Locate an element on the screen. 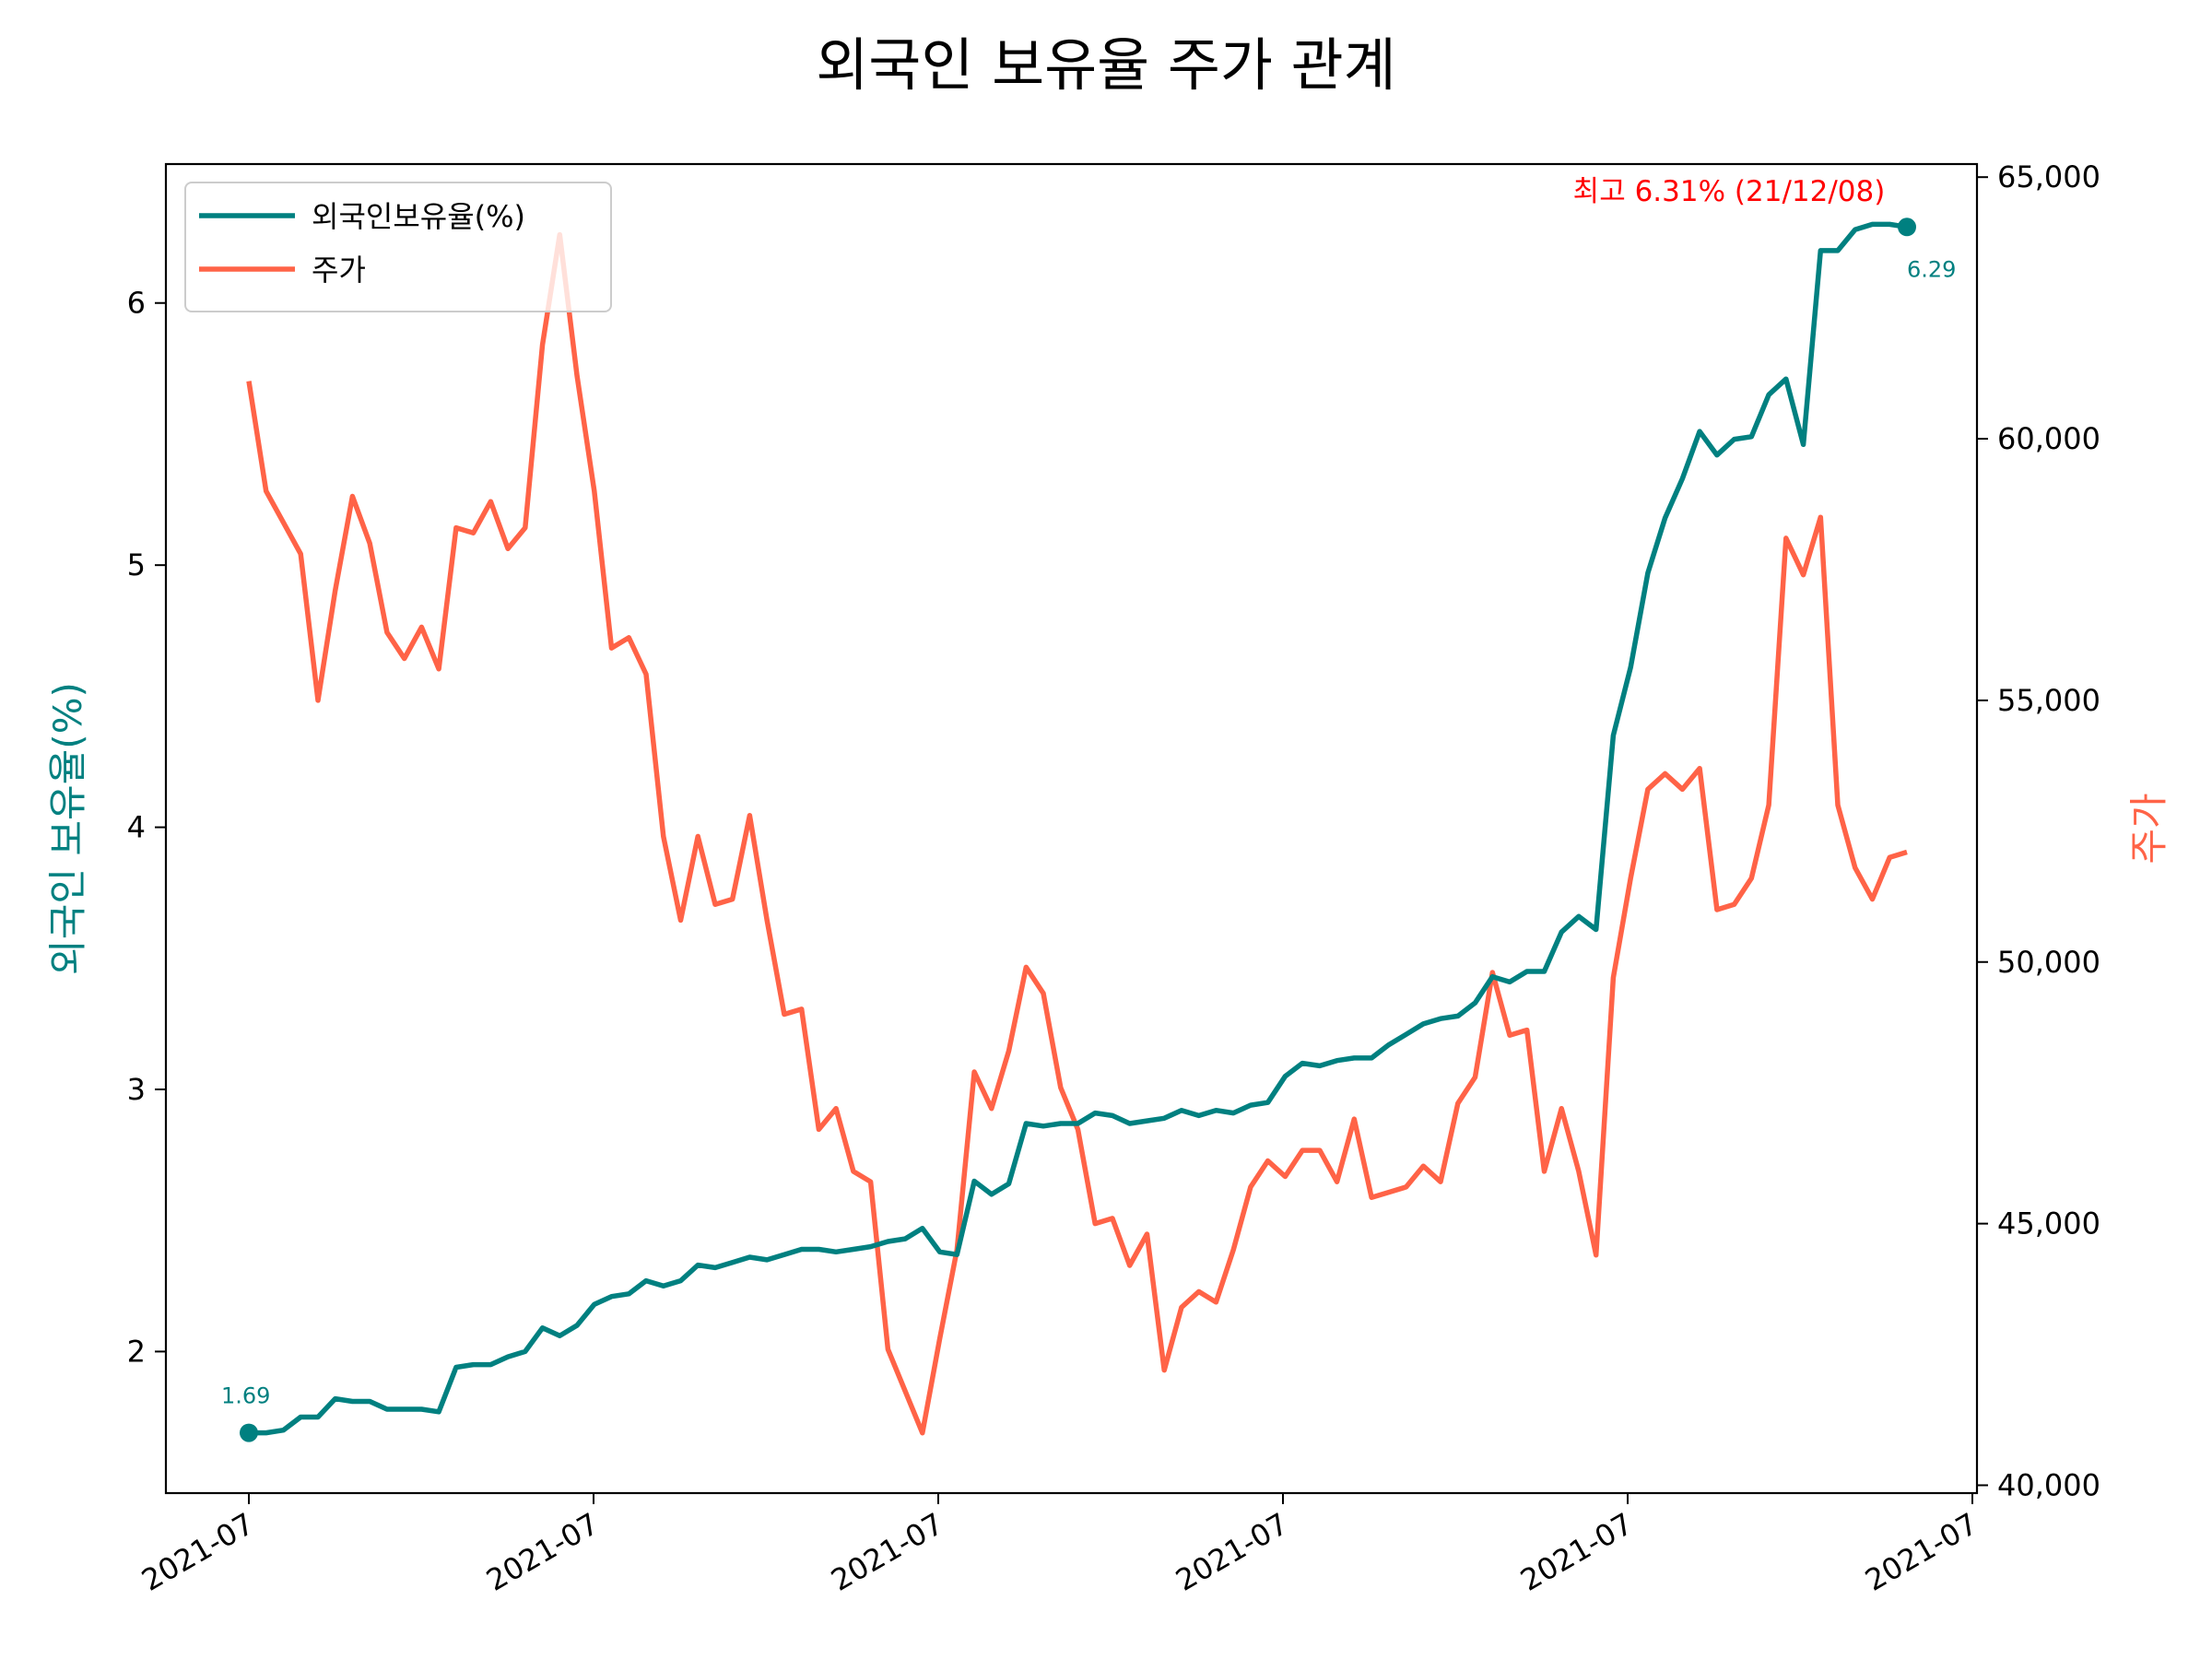  right-y-axis: 40,000 45,000 50,000 55,000 60,000 65,000 is located at coordinates (2038, 830).